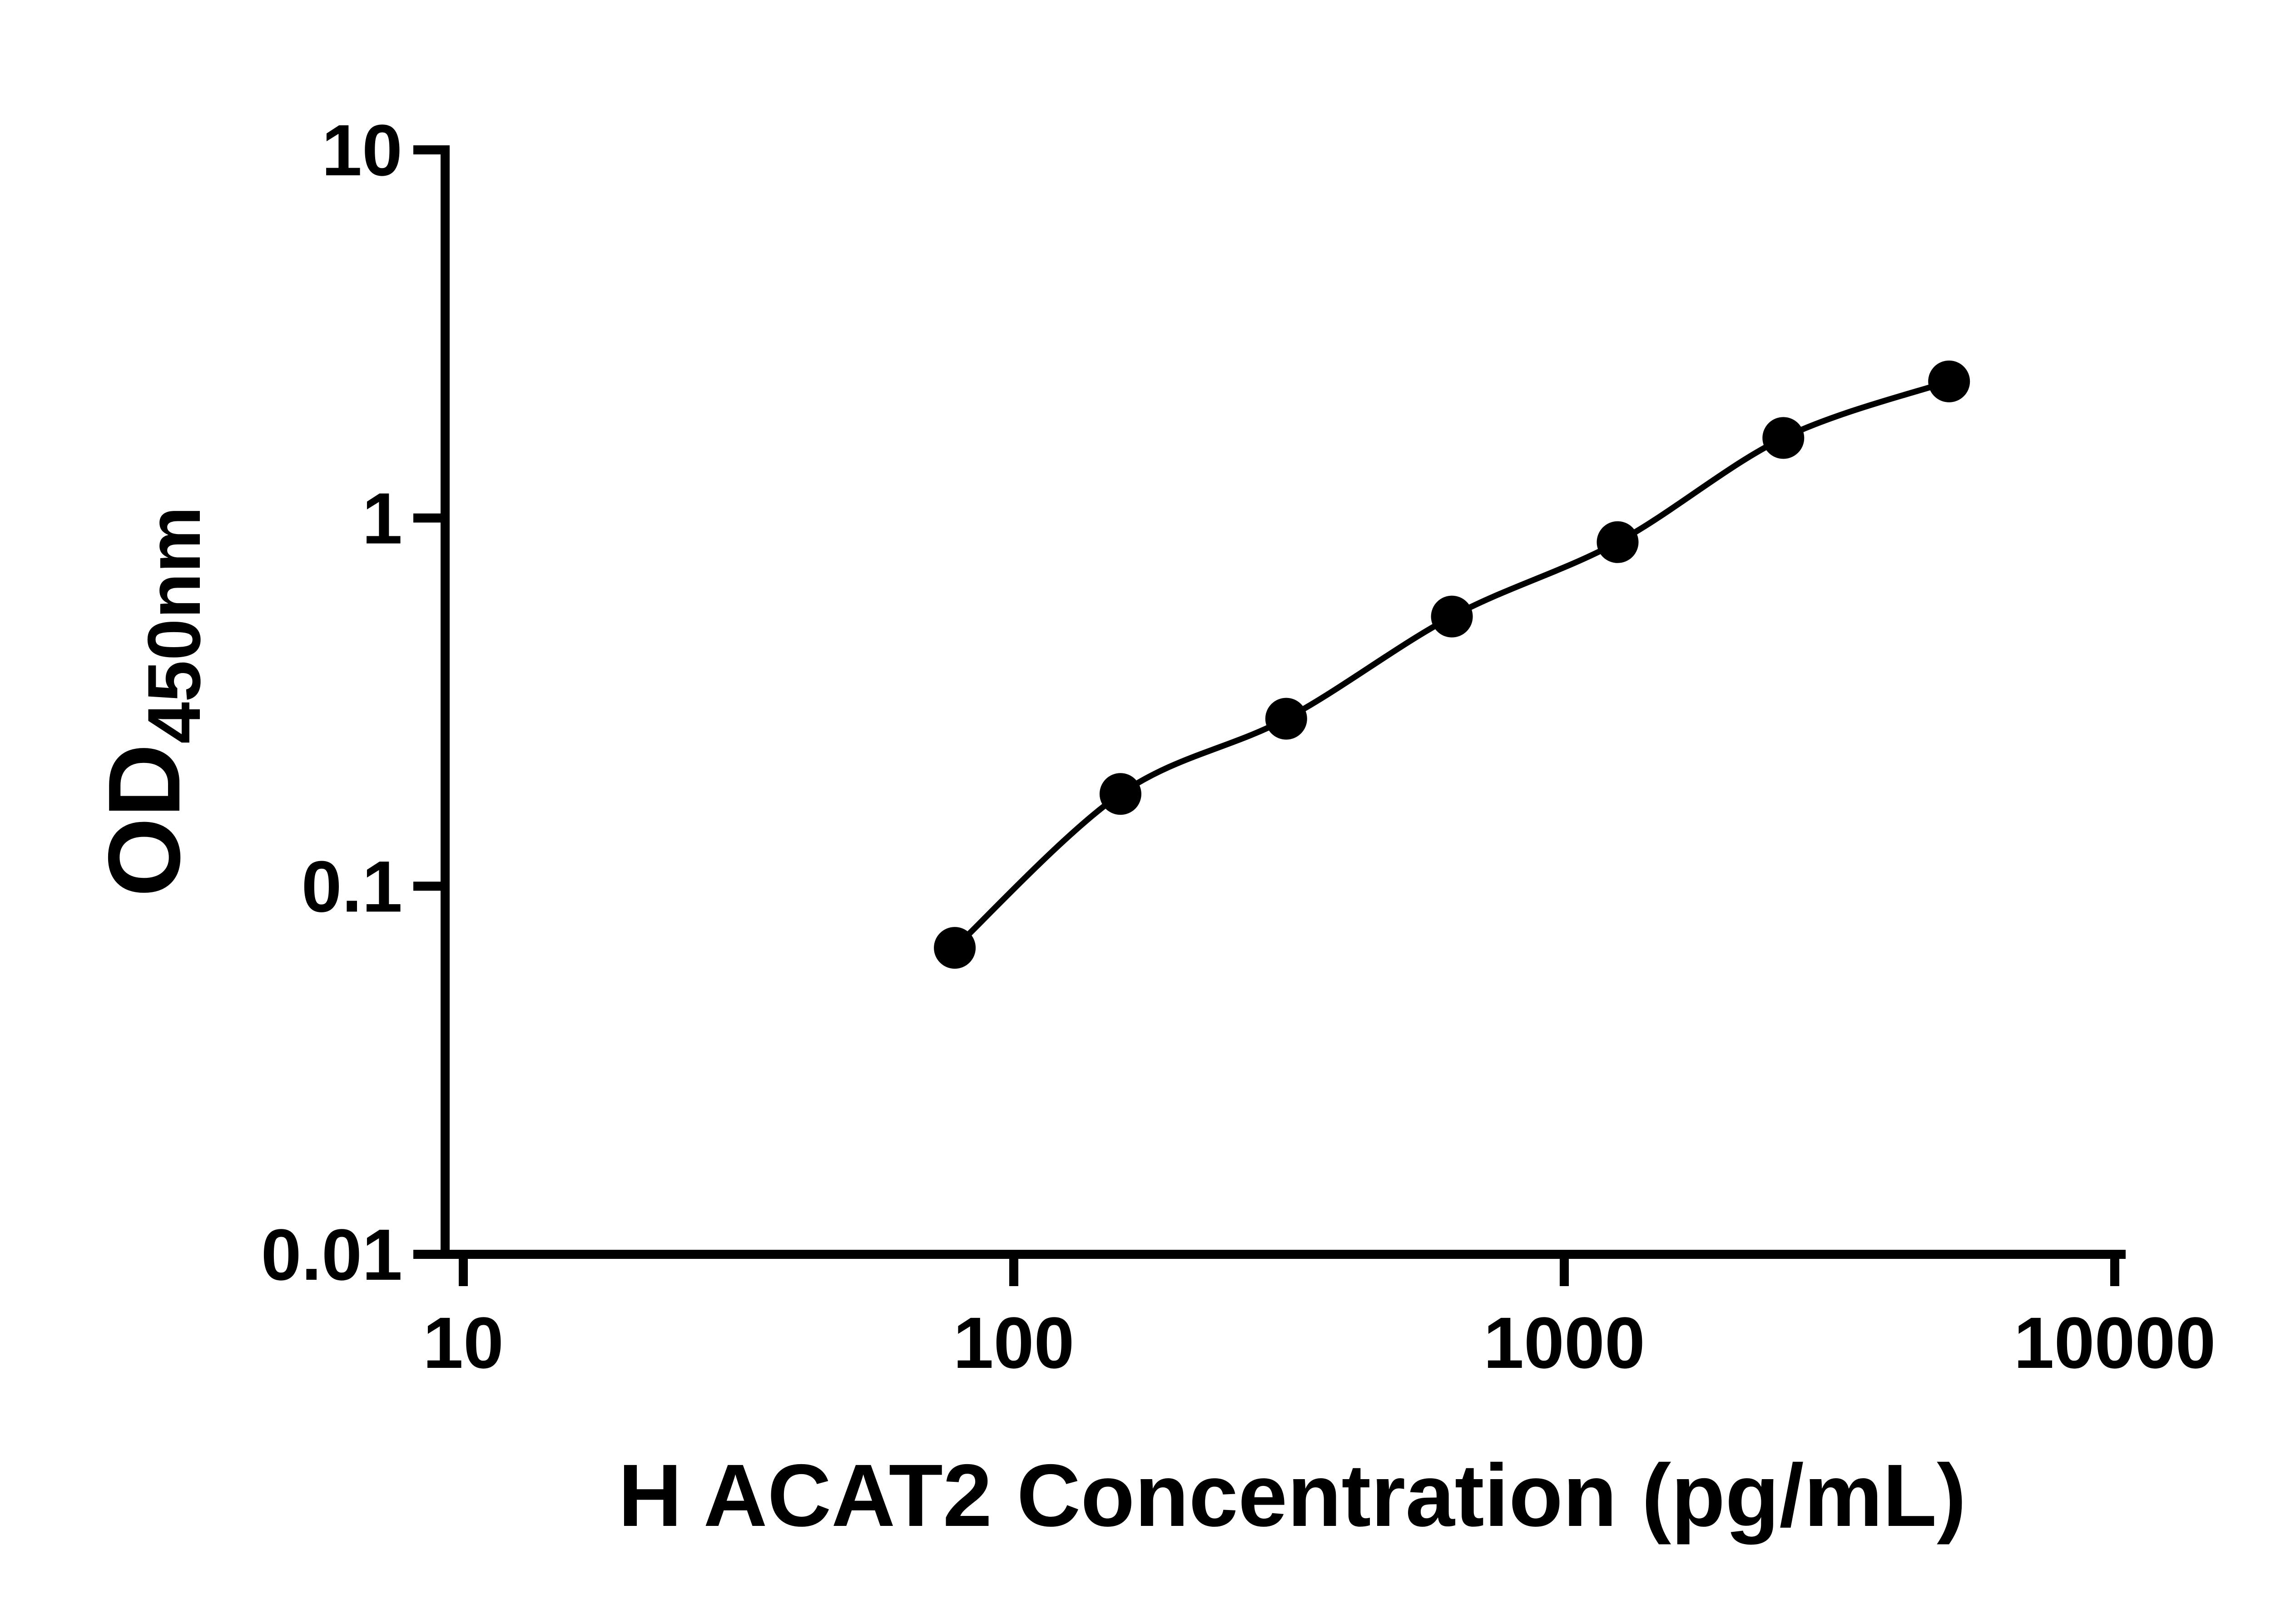 Image resolution: width=2271 pixels, height=1624 pixels. Describe the element at coordinates (463, 1342) in the screenshot. I see `x-tick-label: 10` at that location.